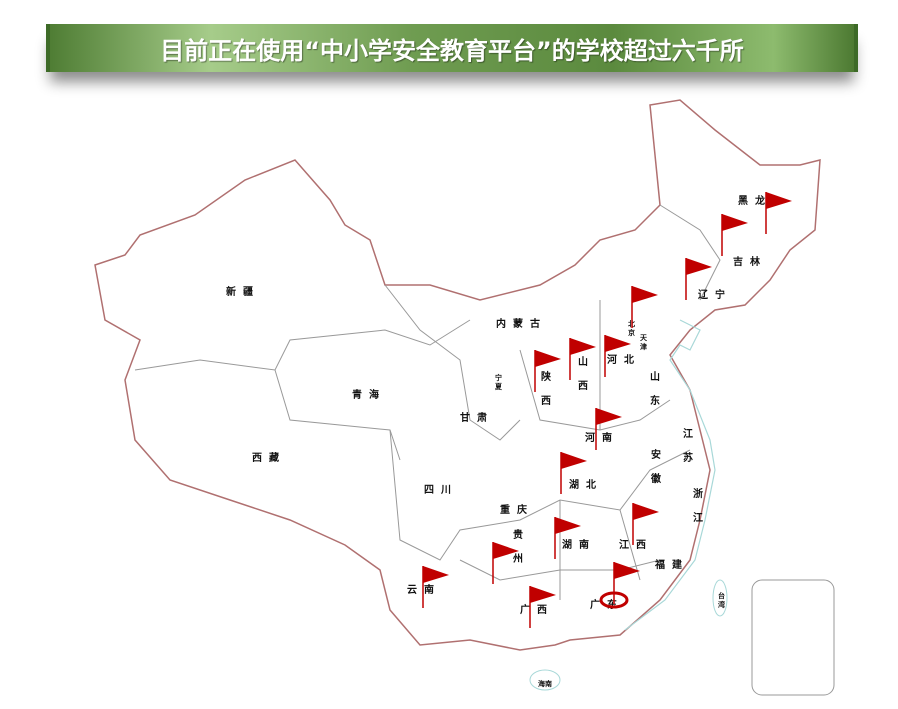 The height and width of the screenshot is (709, 898). I want to click on taiwan-outline, so click(720, 598).